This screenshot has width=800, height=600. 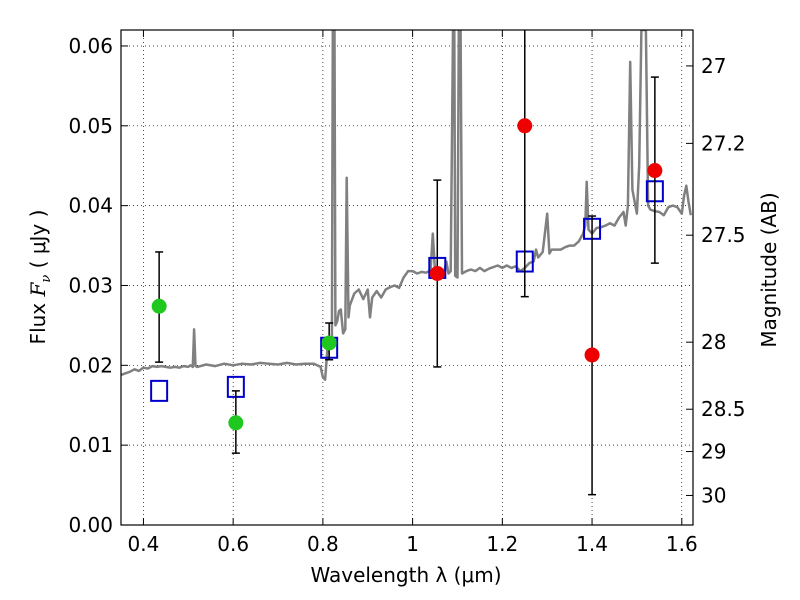 I want to click on x-tick-label: 1, so click(x=412, y=544).